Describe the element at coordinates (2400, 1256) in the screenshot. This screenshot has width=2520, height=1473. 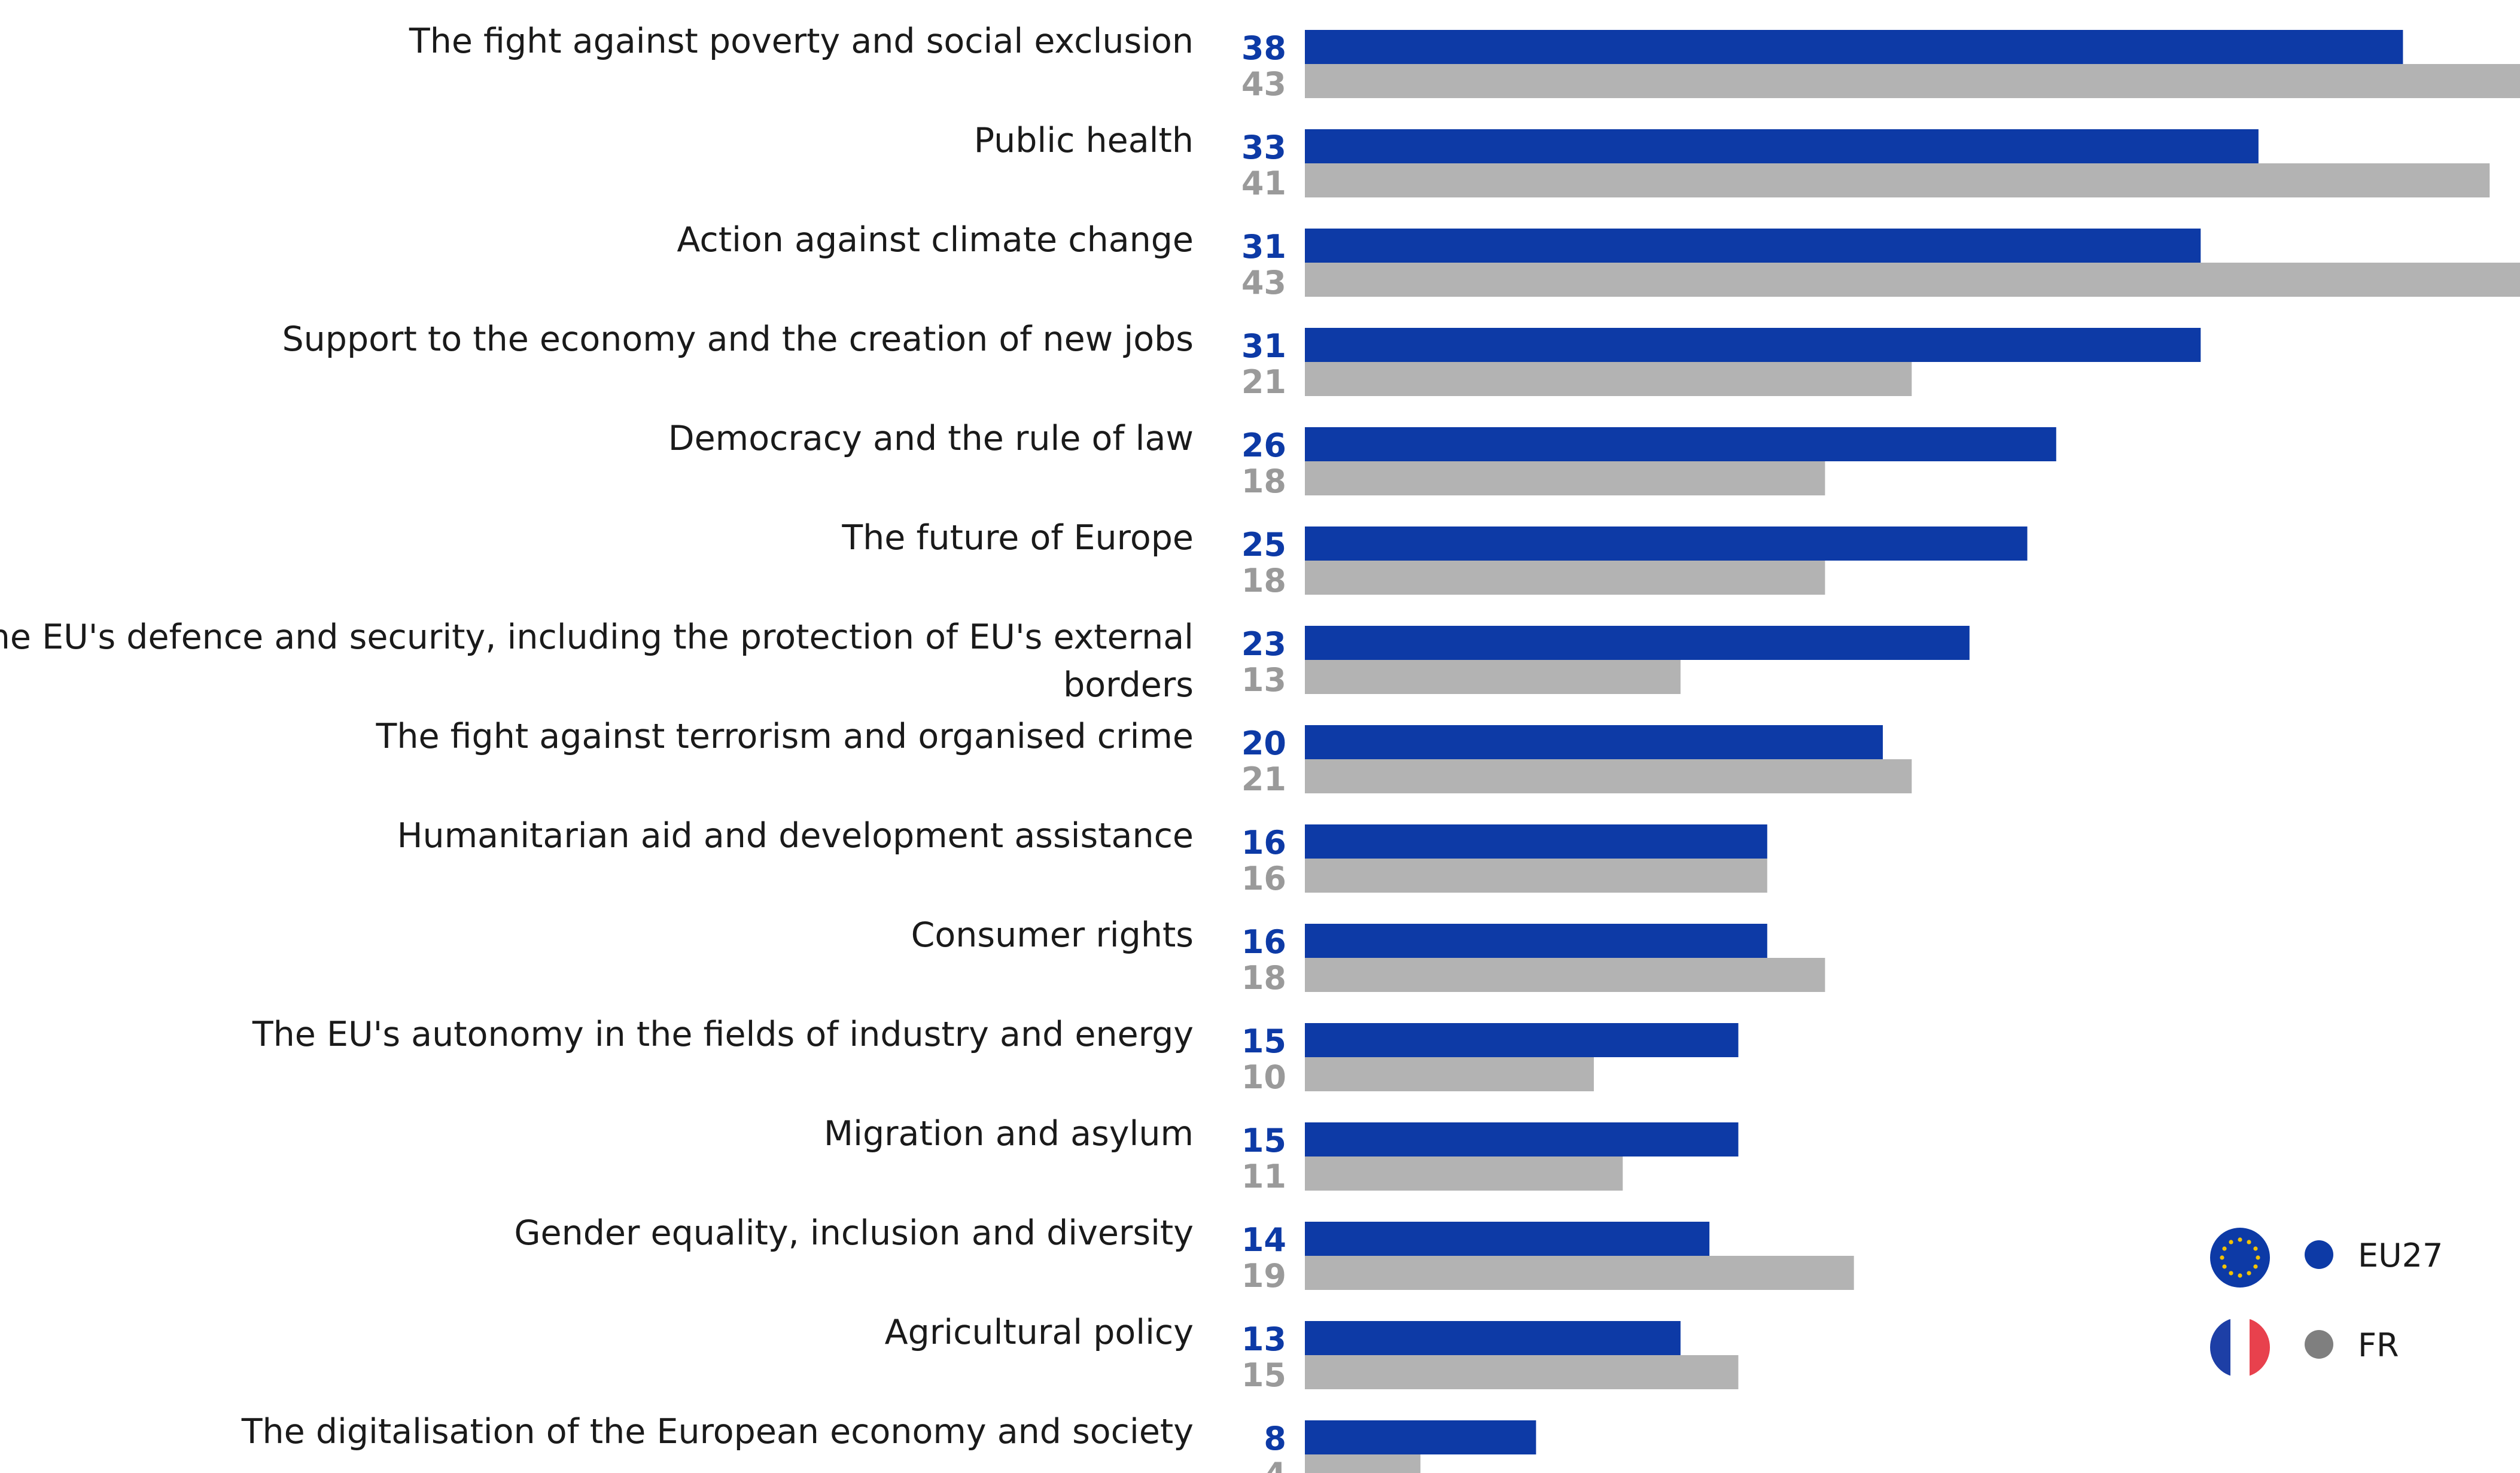
I see `legend-label-eu27: EU27` at that location.